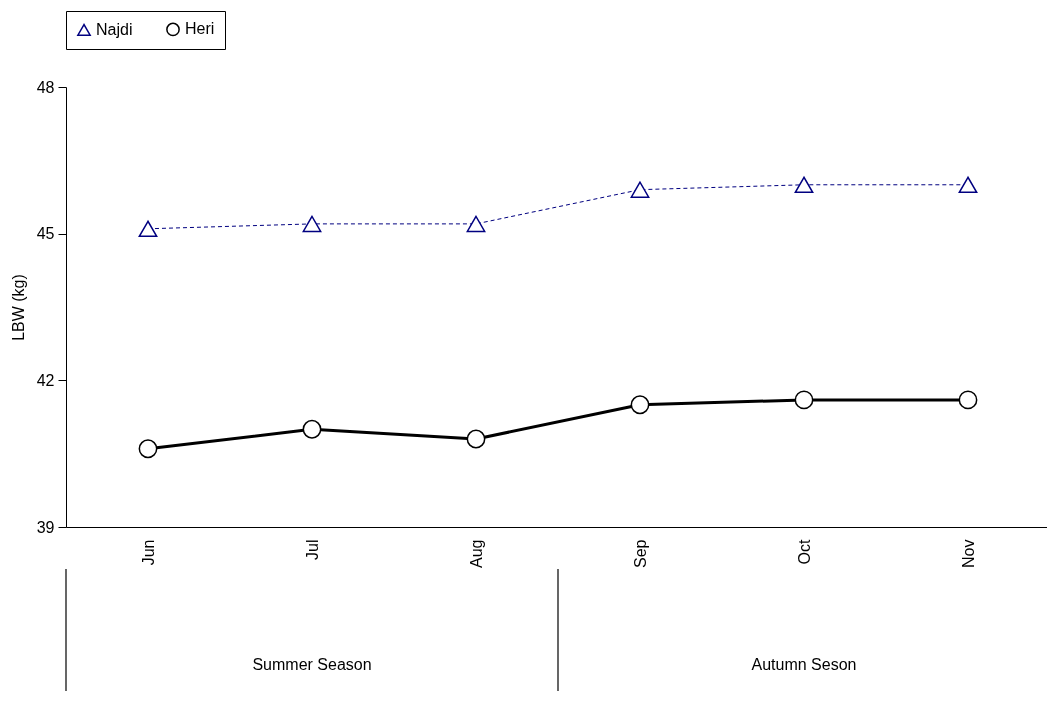 The height and width of the screenshot is (705, 1047). What do you see at coordinates (114, 29) in the screenshot?
I see `legend-label: Najdi` at bounding box center [114, 29].